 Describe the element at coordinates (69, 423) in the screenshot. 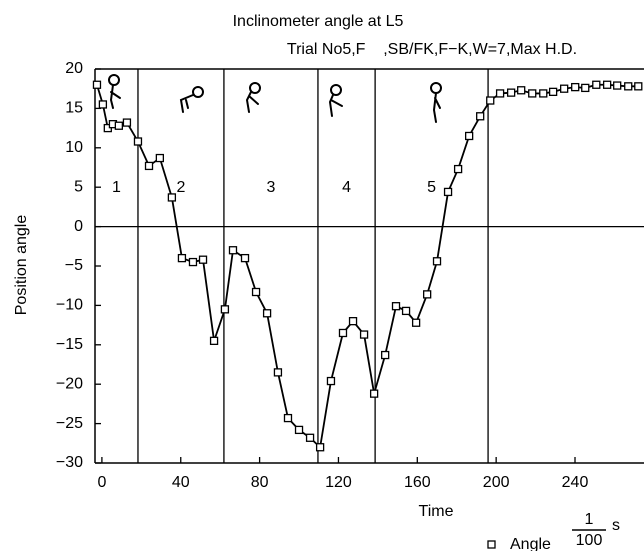

I see `y-tick-label: −25` at that location.